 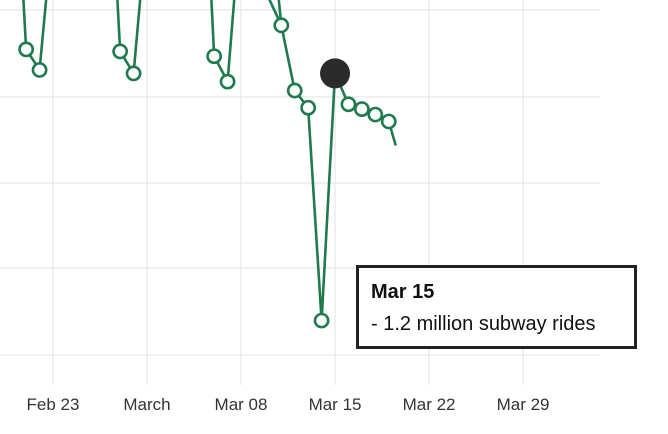 I want to click on tooltip-value: - 1.2 million subway rides, so click(x=483, y=324).